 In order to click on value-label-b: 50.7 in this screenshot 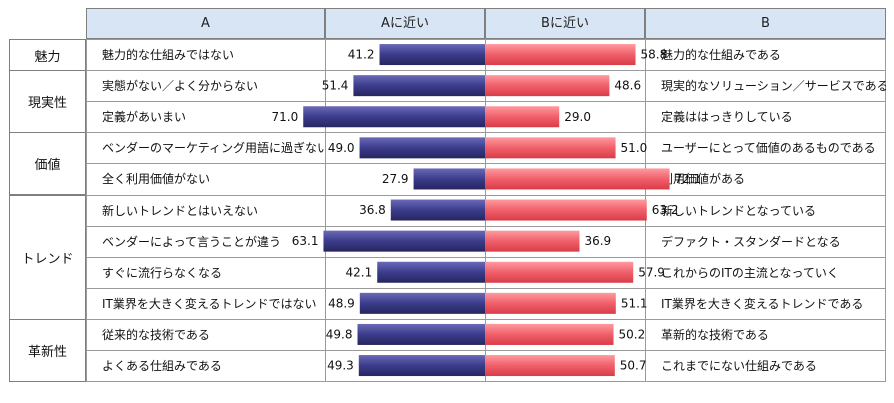, I will do `click(633, 366)`.